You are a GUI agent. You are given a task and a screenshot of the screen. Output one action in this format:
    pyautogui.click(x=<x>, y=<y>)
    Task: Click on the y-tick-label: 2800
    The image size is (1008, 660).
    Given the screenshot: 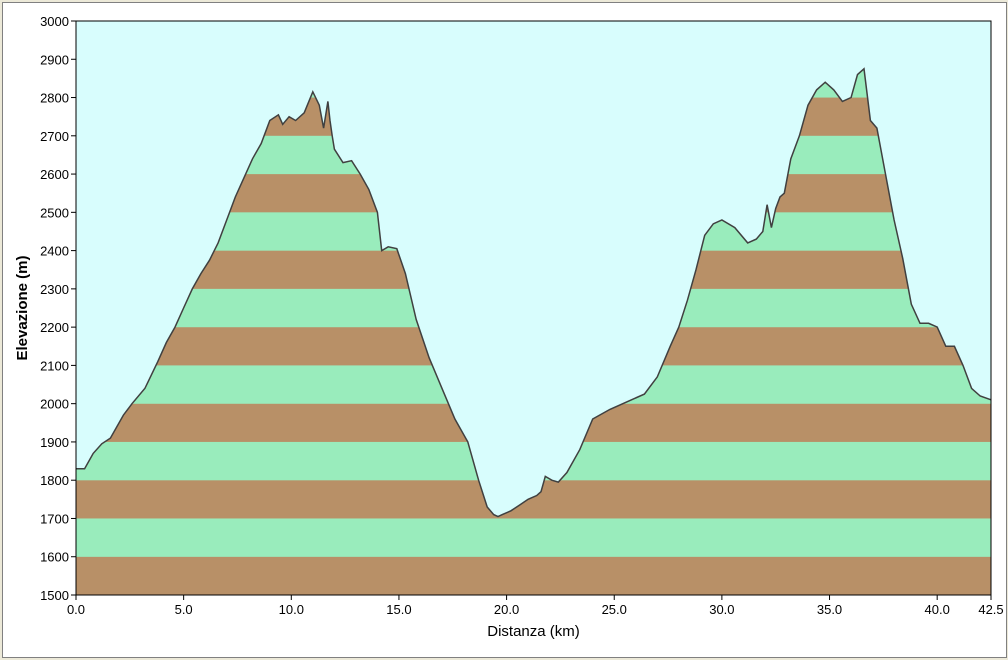 What is the action you would take?
    pyautogui.click(x=54, y=98)
    